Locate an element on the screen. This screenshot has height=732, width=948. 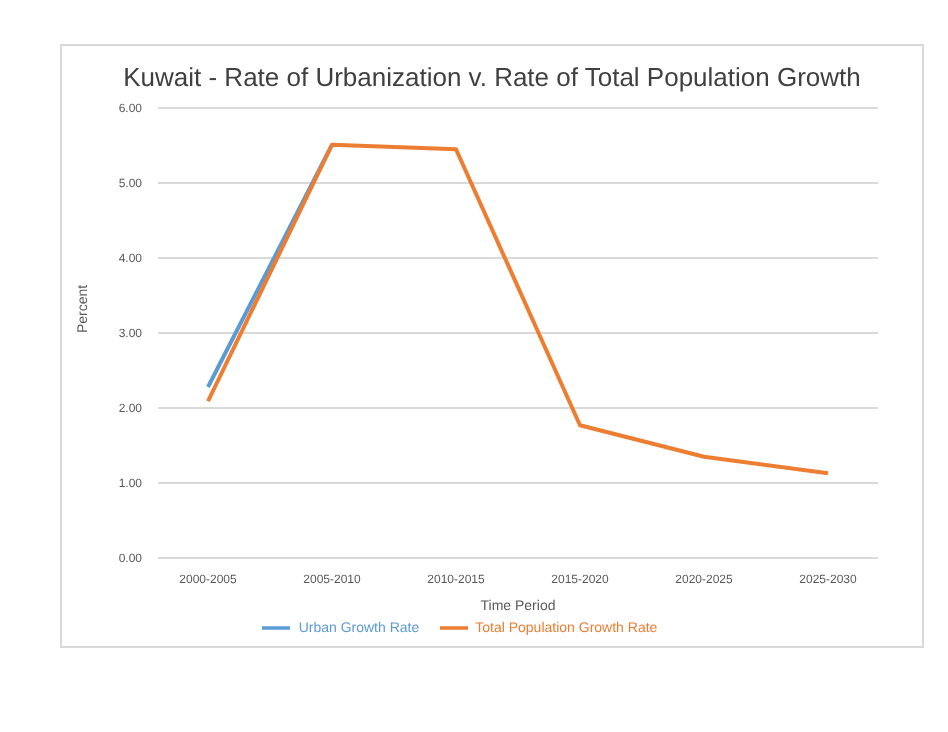
chart-title: Kuwait - Rate of Urbanization v. Rate of Total Population Growth is located at coordinates (492, 77).